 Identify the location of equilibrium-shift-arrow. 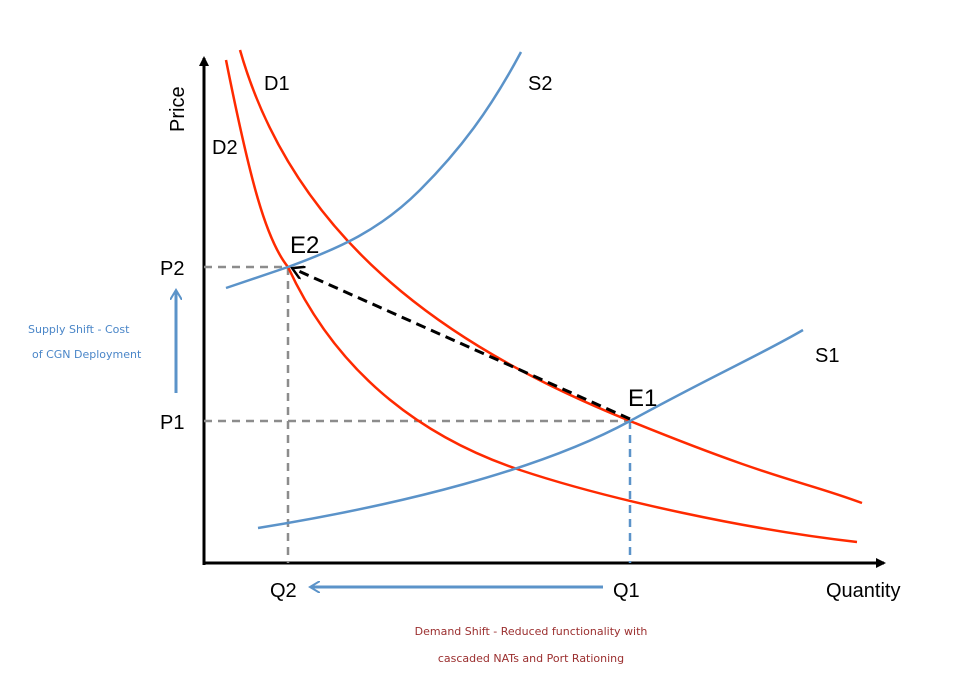
(462, 345).